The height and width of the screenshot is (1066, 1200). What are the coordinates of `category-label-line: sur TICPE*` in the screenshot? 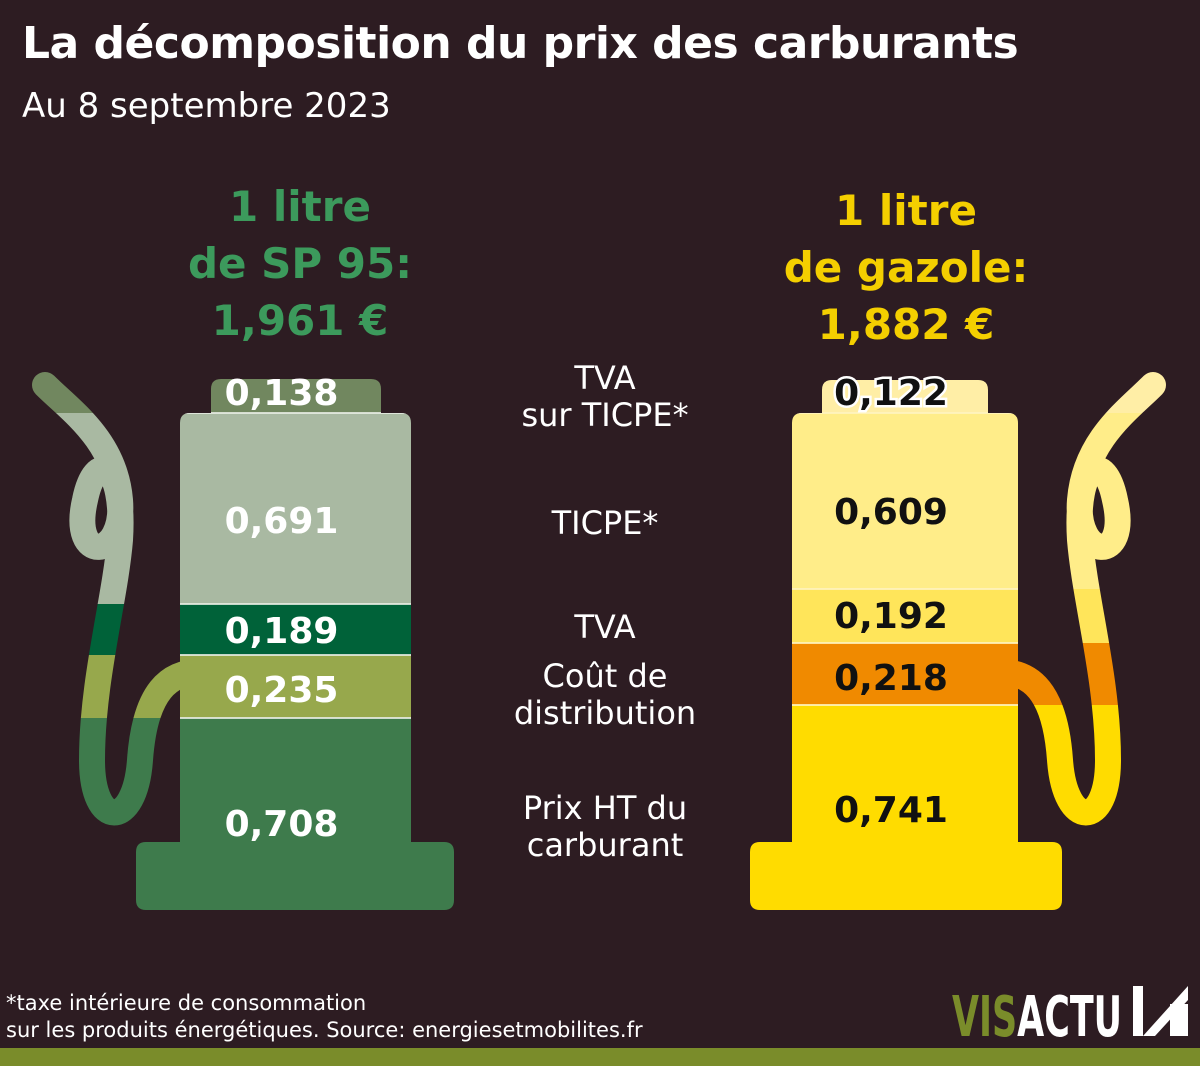 It's located at (605, 415).